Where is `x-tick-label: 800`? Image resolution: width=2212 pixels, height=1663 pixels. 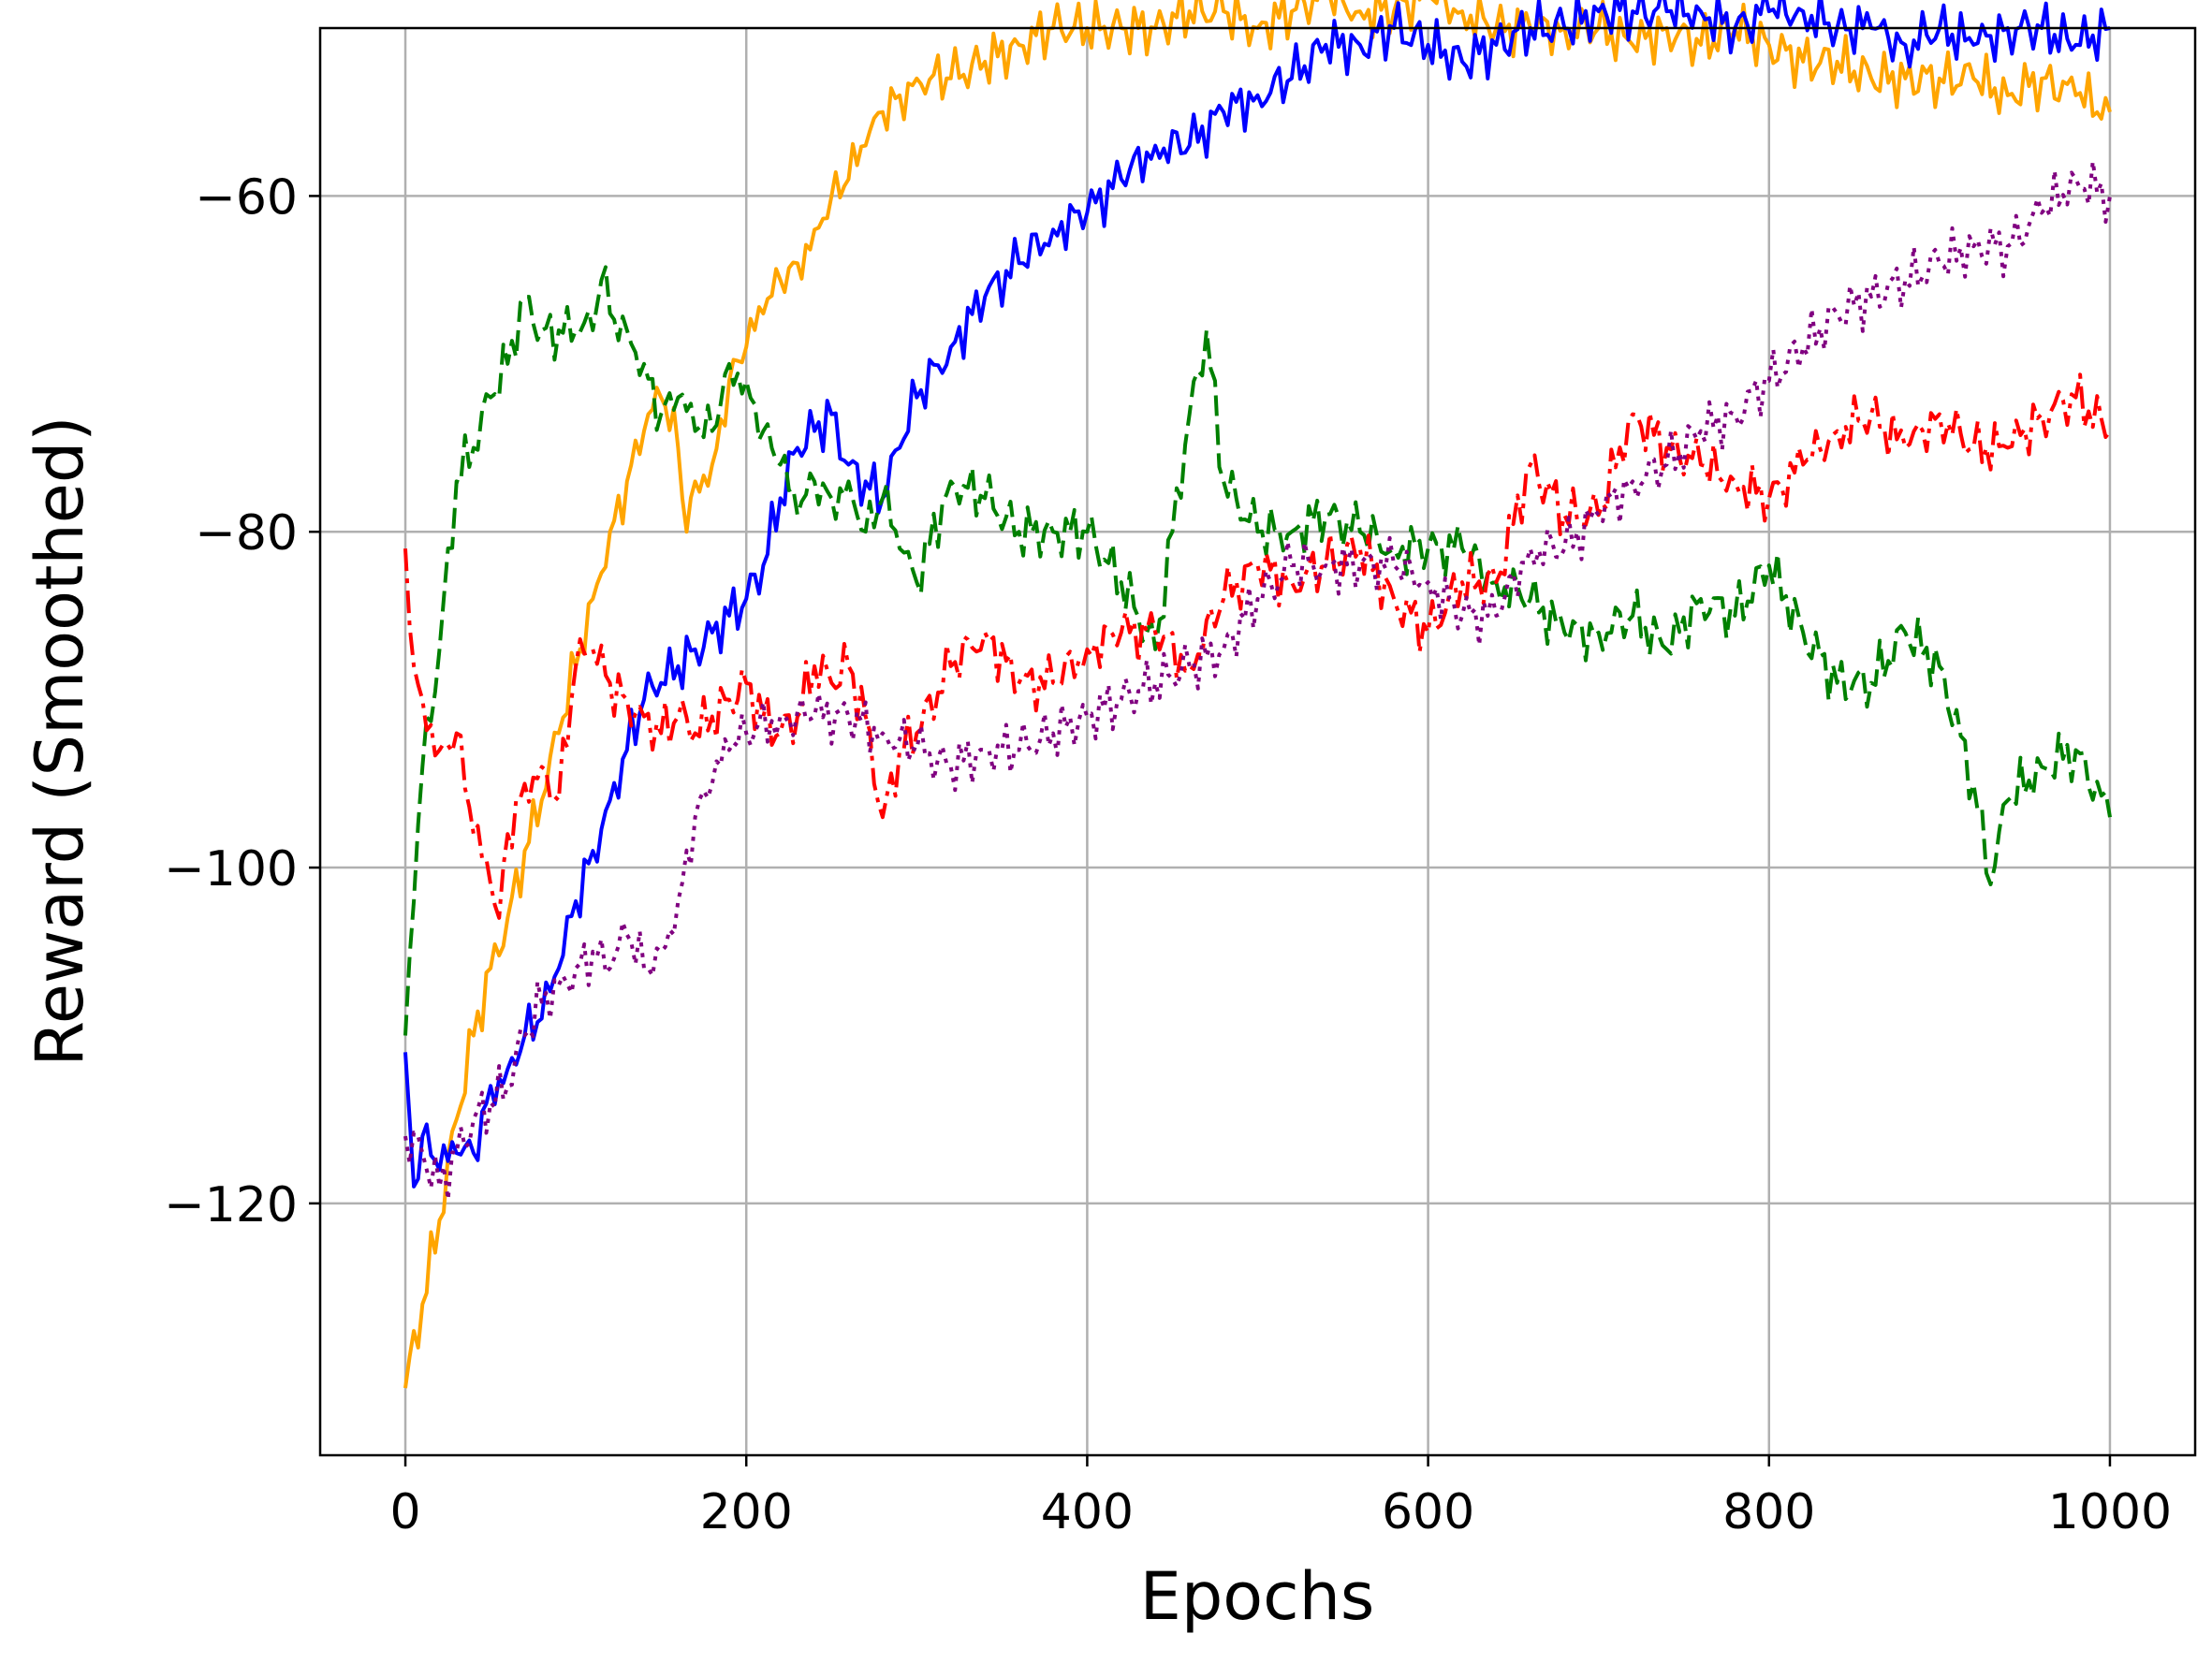
x-tick-label: 800 is located at coordinates (1768, 1512).